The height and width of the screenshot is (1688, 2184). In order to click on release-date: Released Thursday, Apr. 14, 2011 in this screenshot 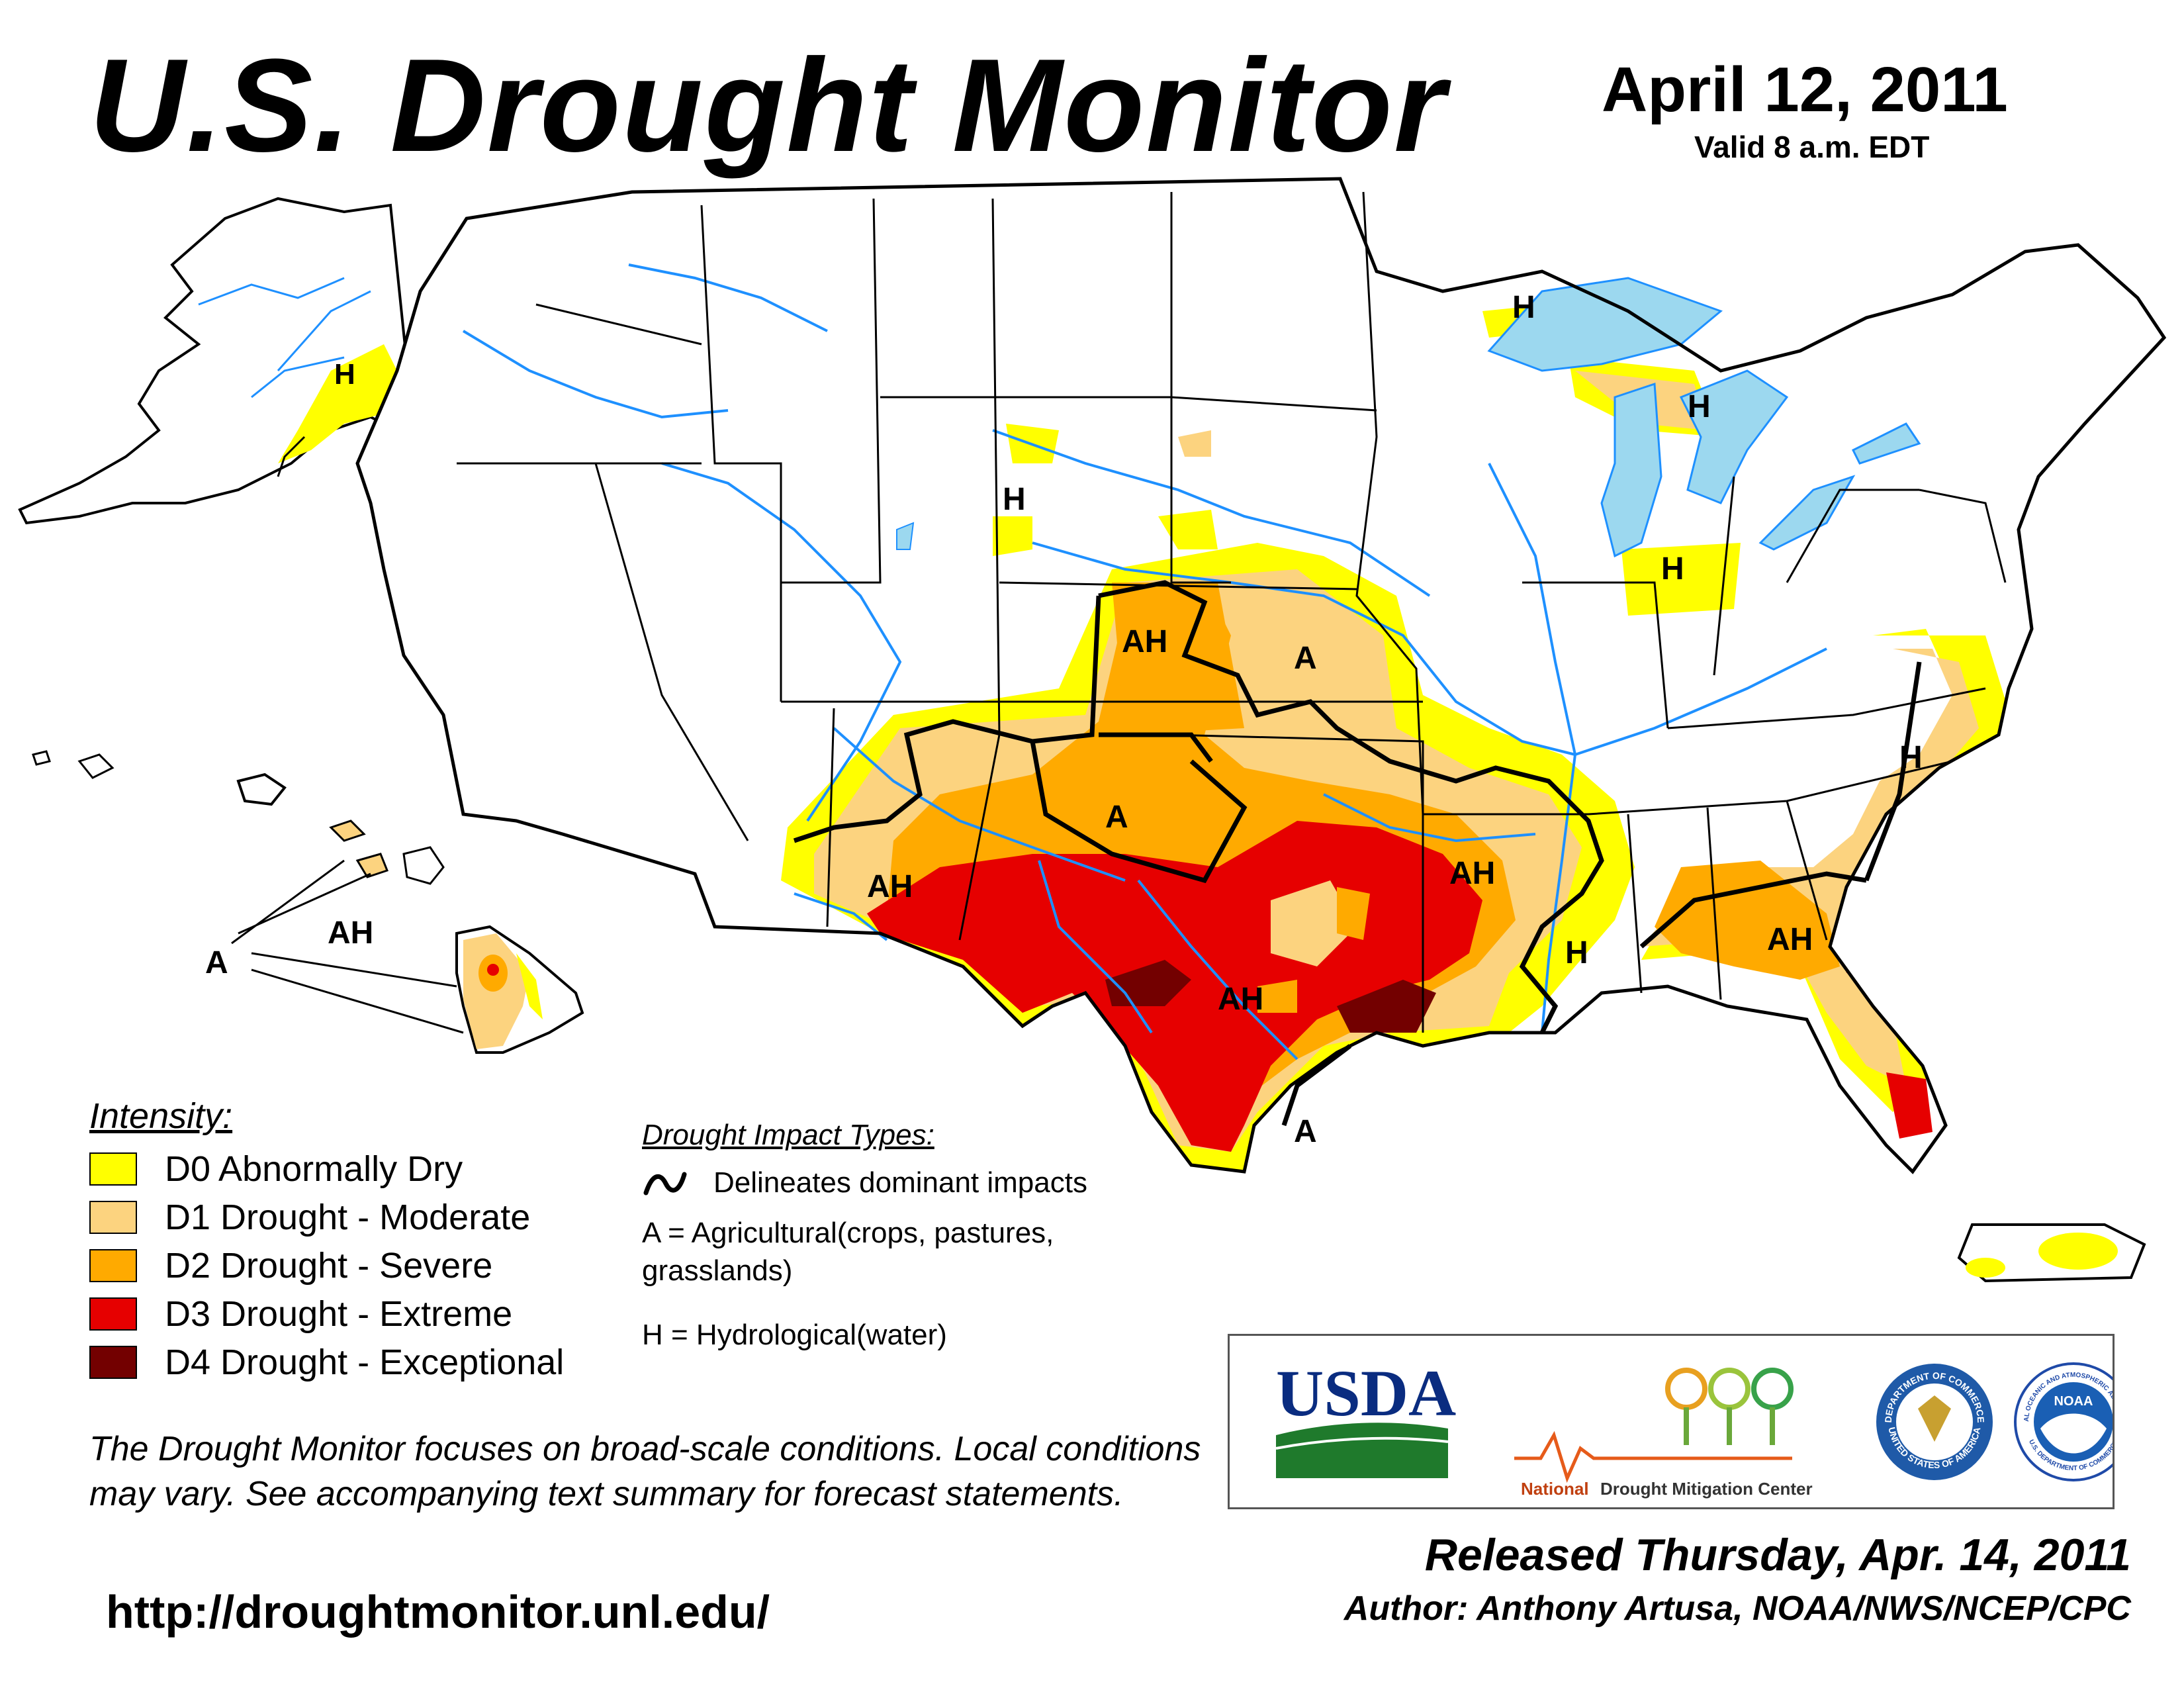, I will do `click(1777, 1555)`.